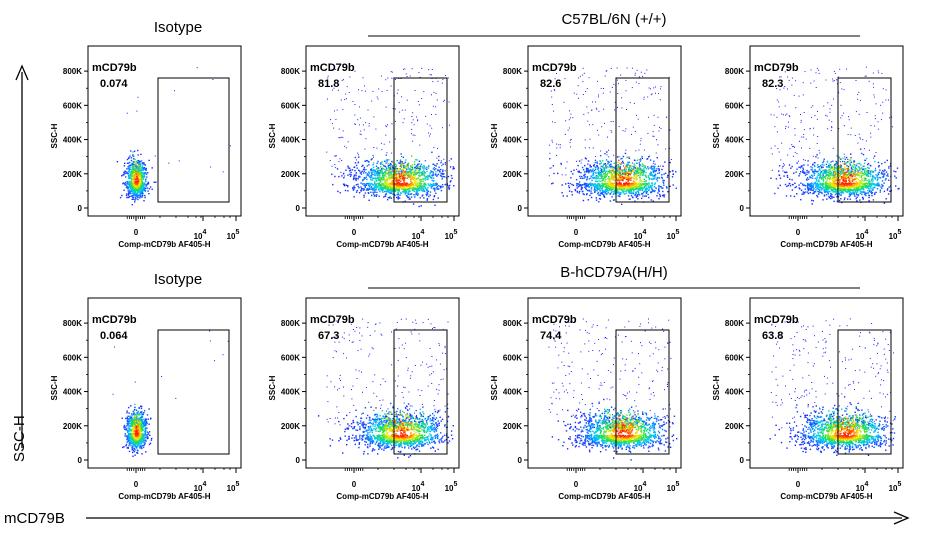 This screenshot has height=533, width=928. Describe the element at coordinates (290, 174) in the screenshot. I see `y-tick-label: 200K` at that location.